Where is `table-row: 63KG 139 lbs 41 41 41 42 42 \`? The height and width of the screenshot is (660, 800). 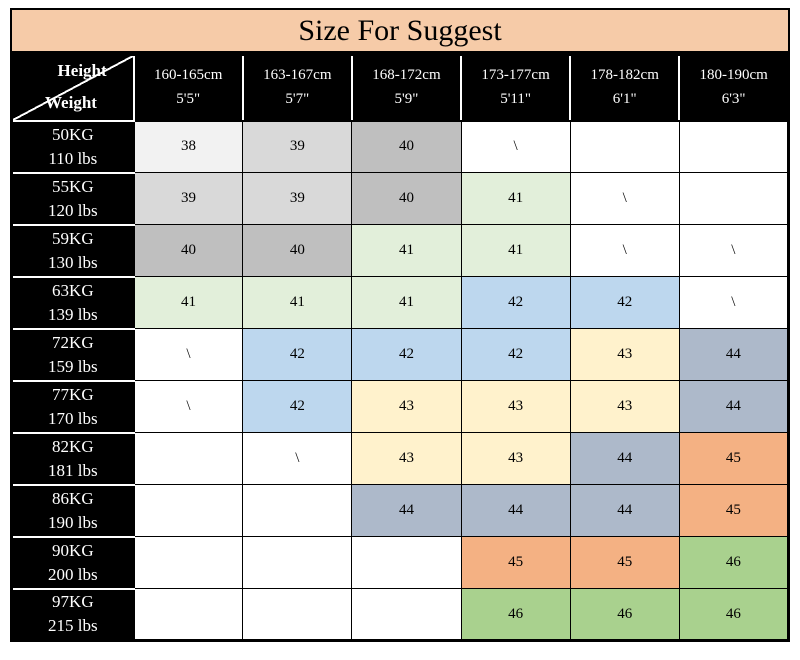
table-row: 63KG 139 lbs 41 41 41 42 42 \ is located at coordinates (400, 302).